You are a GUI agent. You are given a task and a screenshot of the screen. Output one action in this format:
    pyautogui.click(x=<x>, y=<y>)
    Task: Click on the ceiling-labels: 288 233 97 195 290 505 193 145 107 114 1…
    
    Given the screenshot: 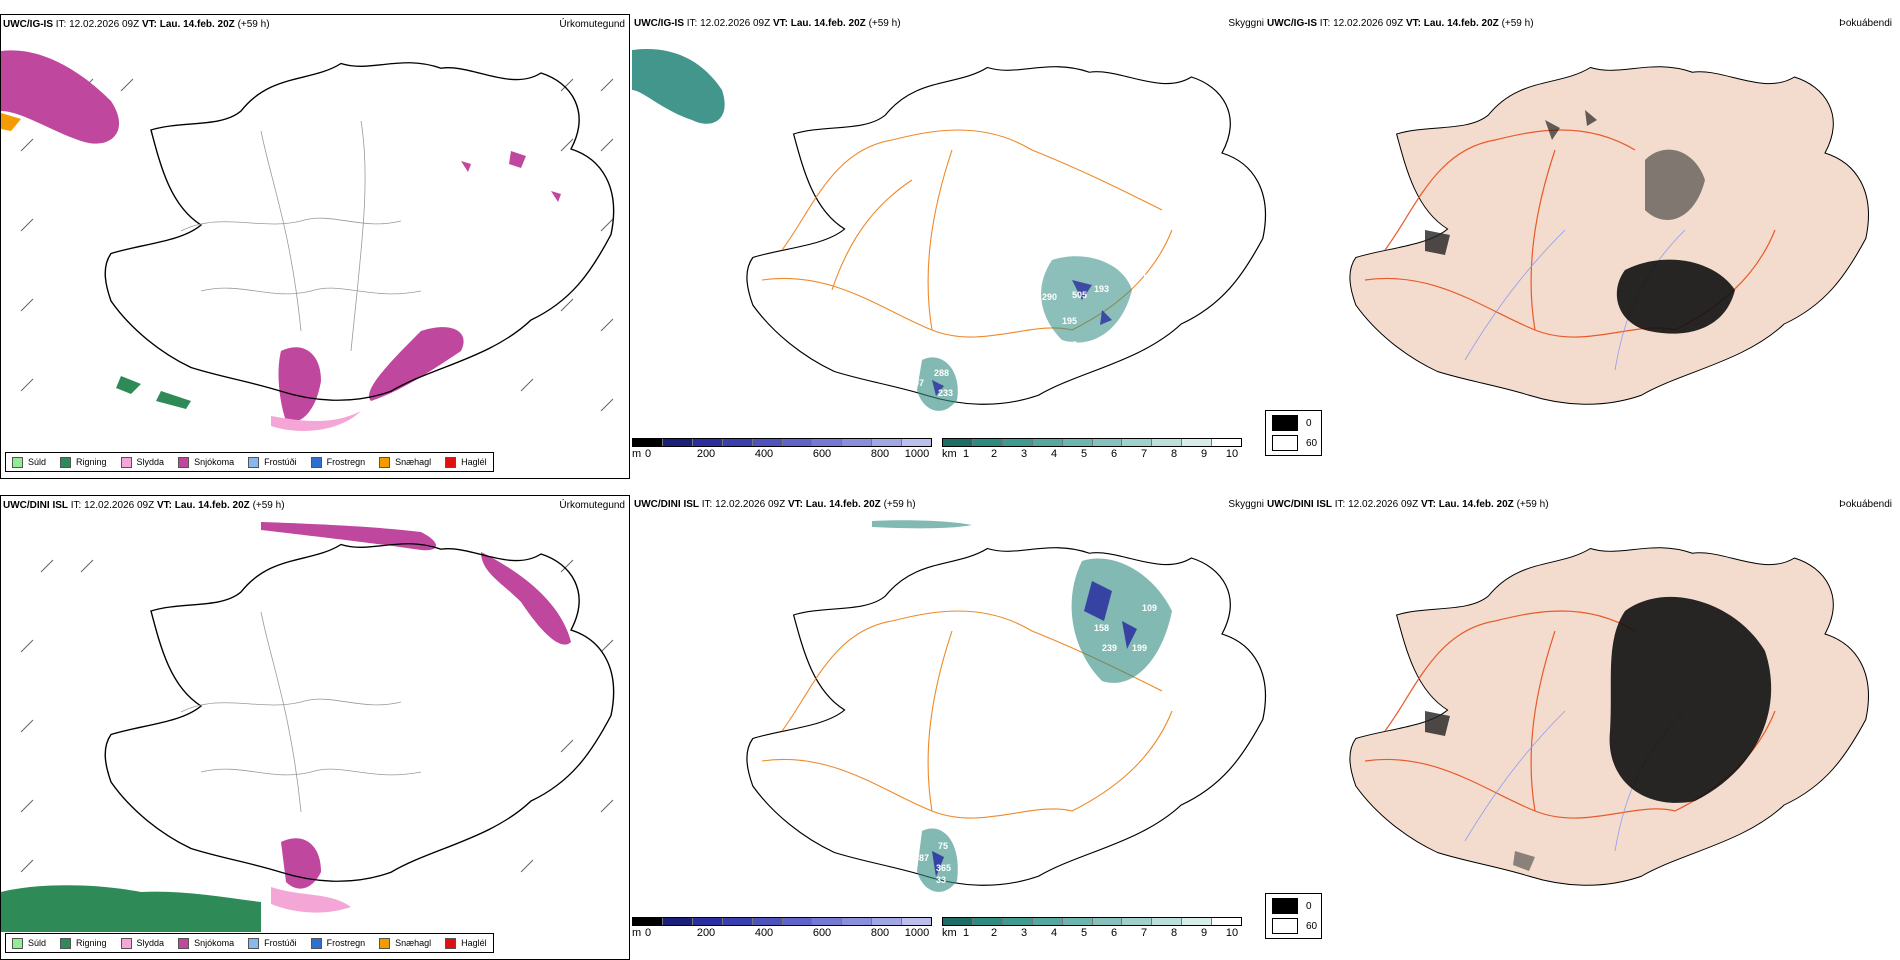 What is the action you would take?
    pyautogui.click(x=1014, y=280)
    